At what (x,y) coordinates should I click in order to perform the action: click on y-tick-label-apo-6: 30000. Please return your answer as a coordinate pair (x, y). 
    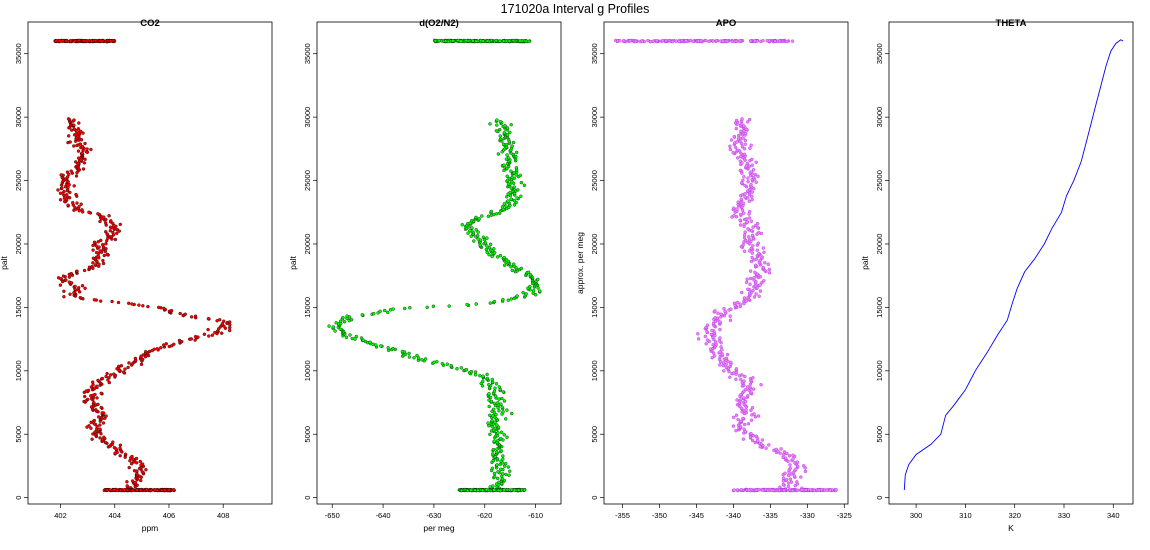
    Looking at the image, I should click on (594, 117).